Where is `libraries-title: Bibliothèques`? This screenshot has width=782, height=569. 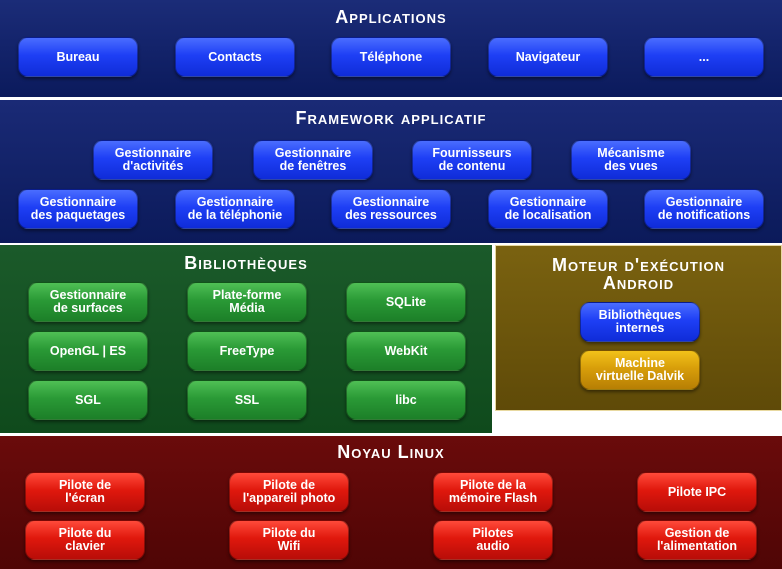 libraries-title: Bibliothèques is located at coordinates (246, 263).